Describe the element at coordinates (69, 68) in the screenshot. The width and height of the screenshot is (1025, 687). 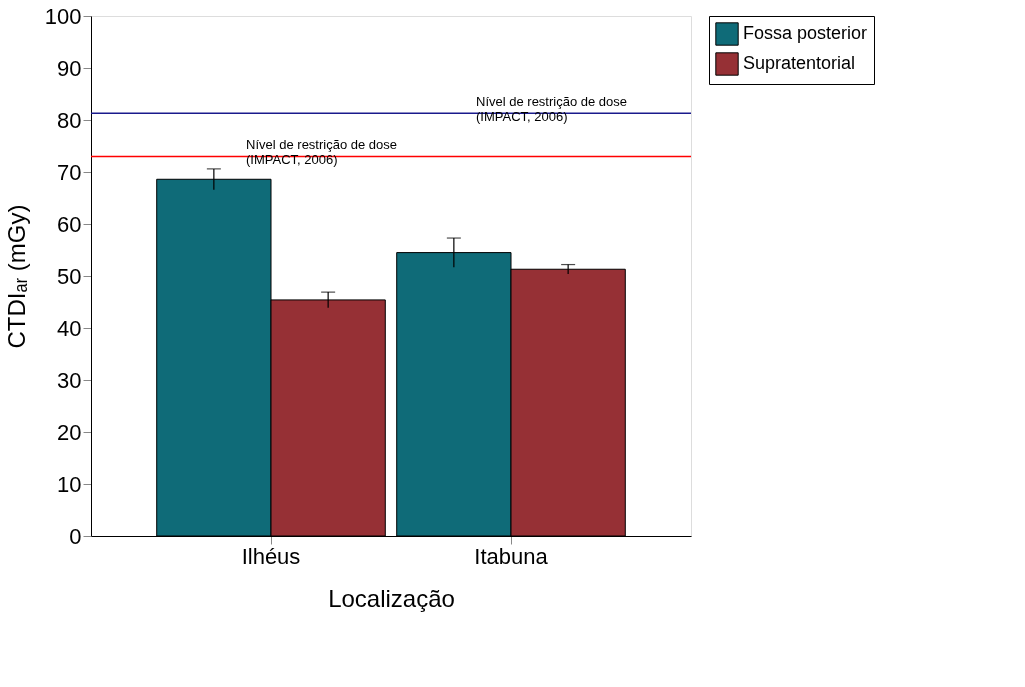
I see `y-tick-label: 90` at that location.